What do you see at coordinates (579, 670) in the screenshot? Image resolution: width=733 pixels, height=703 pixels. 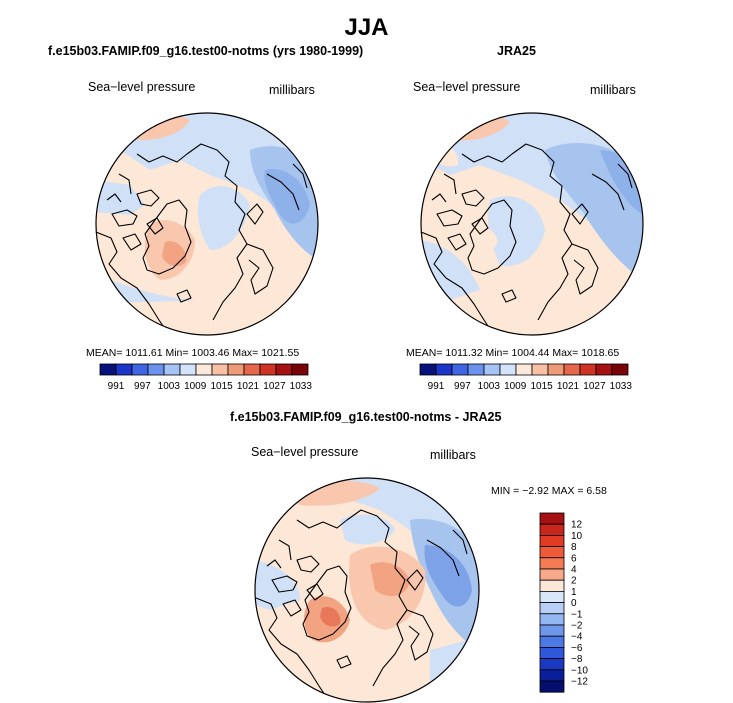 I see `panel3-colorbar-tick-label: −10` at bounding box center [579, 670].